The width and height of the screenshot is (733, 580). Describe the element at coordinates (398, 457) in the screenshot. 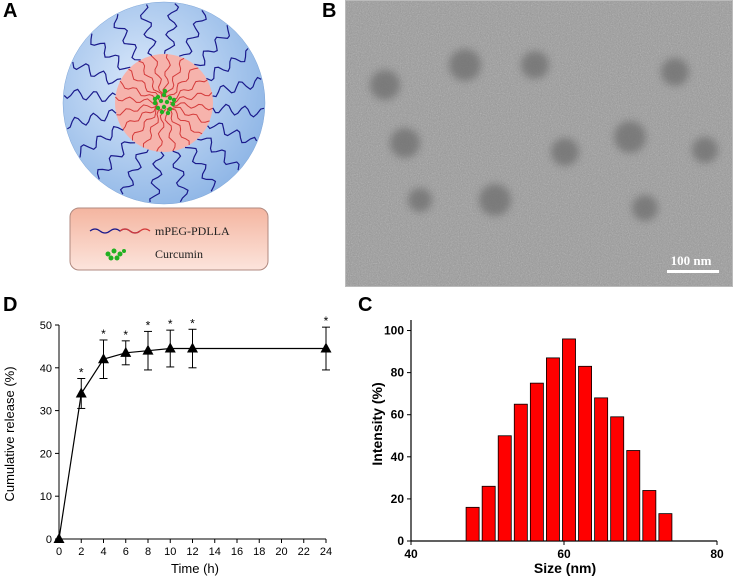

I see `c-y-tick-label: 40` at that location.